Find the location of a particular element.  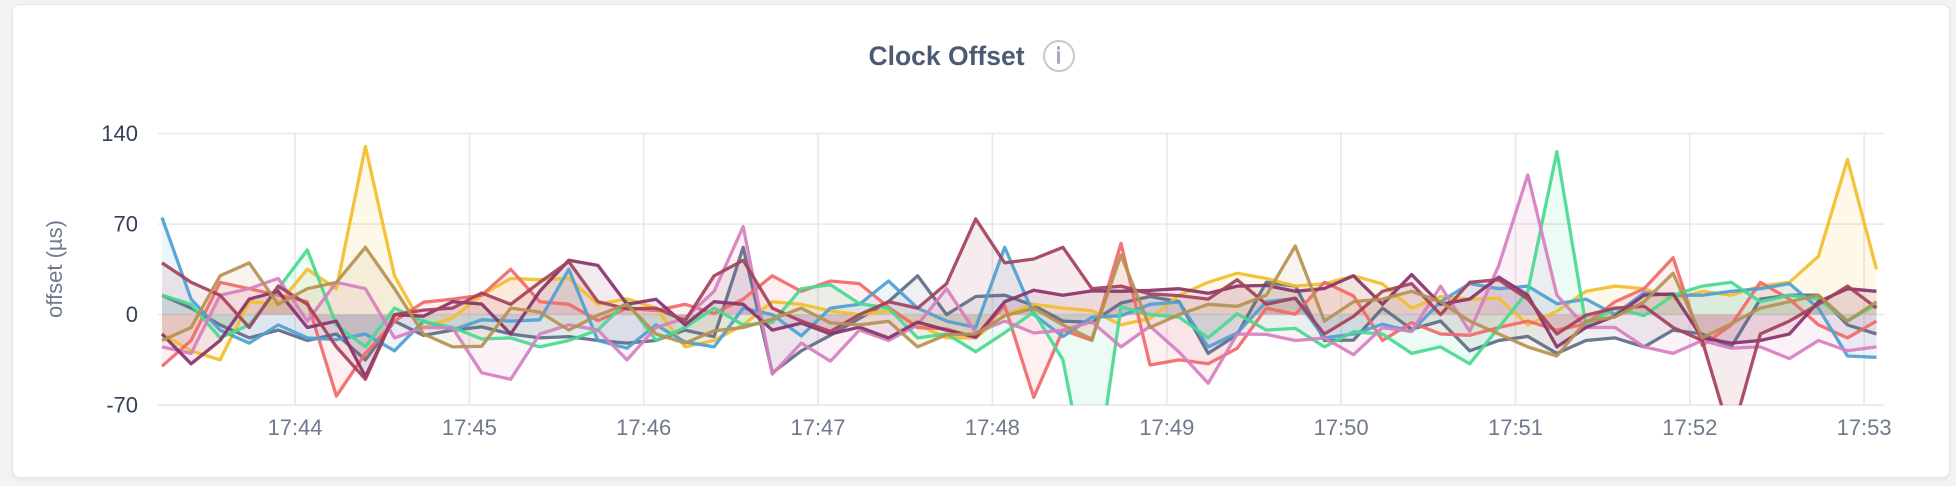

svg-text: 0 is located at coordinates (132, 314).